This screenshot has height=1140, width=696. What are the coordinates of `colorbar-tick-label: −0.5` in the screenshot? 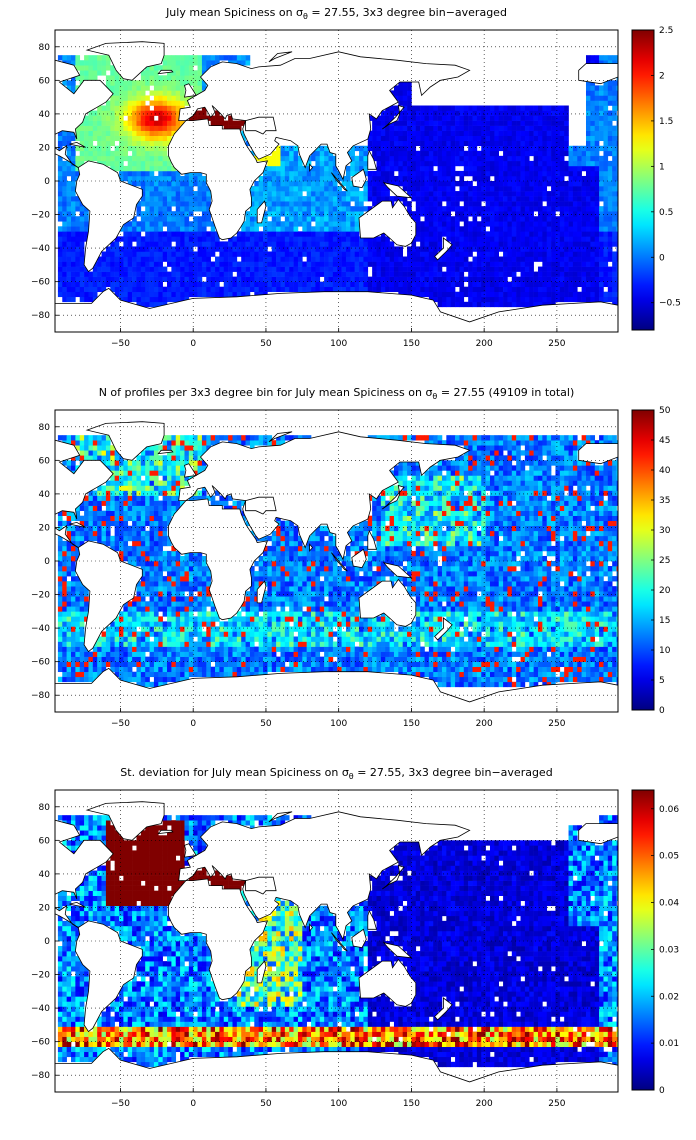 It's located at (670, 304).